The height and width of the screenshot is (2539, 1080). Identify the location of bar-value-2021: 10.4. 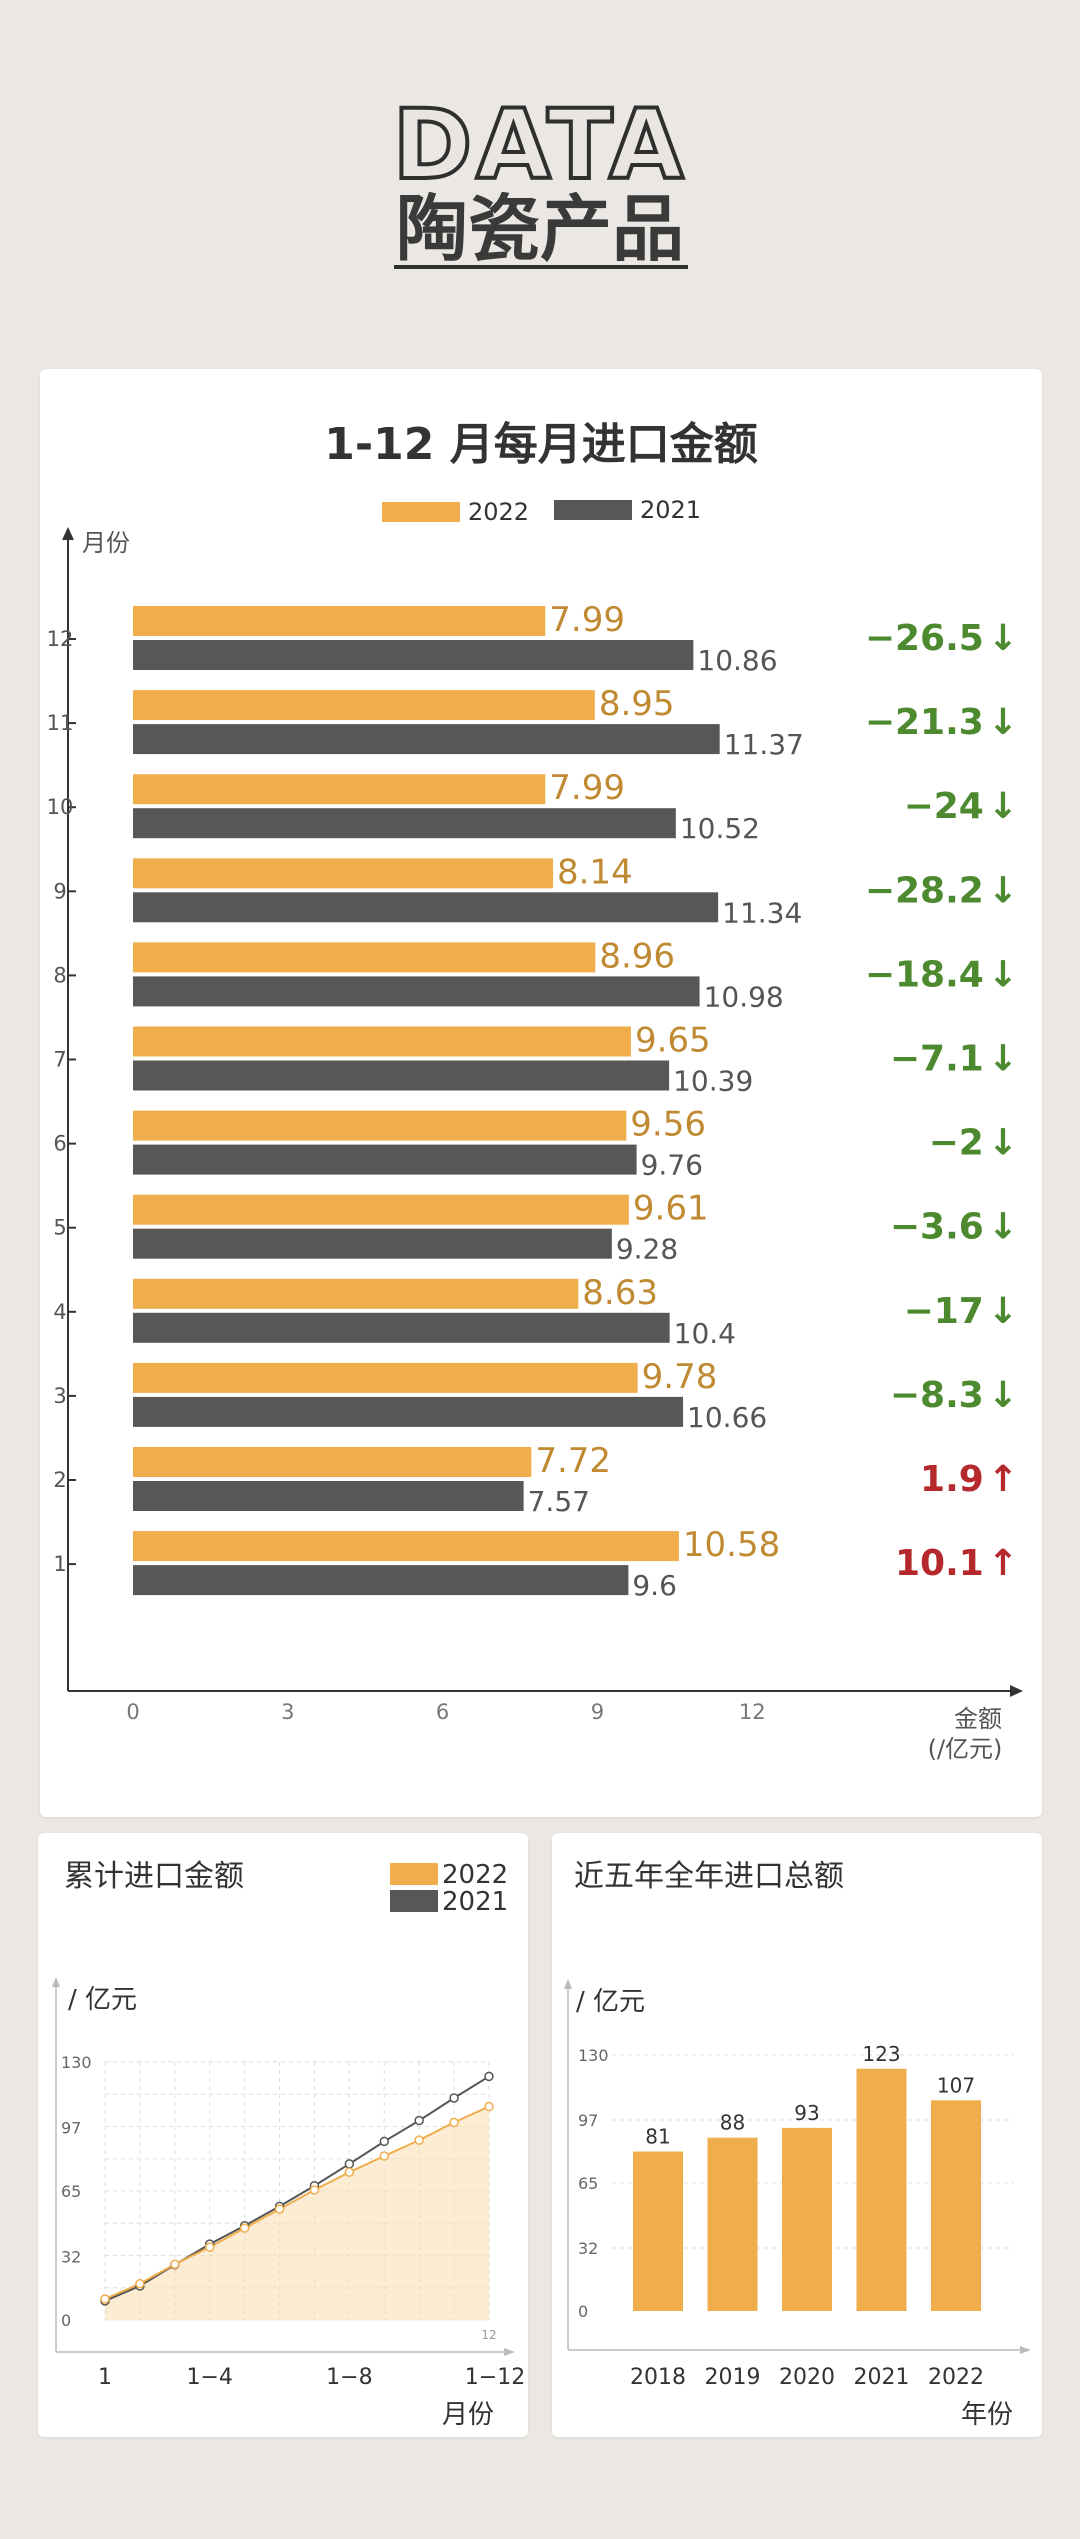
(705, 1333).